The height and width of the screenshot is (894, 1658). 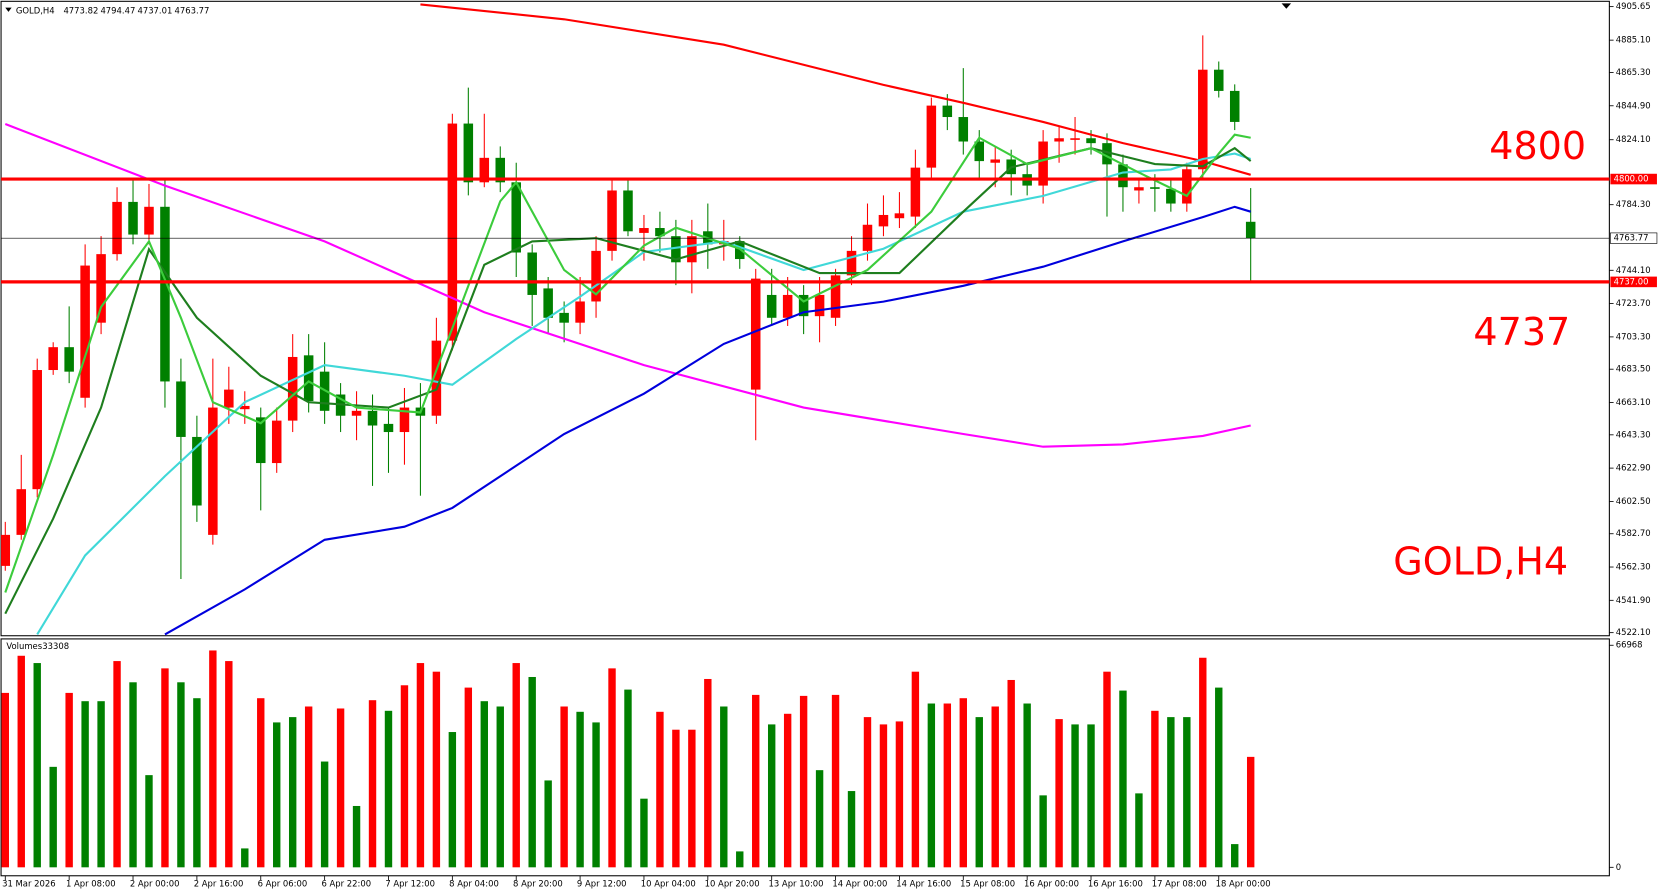 I want to click on x-tick-label: 31 Mar 2026, so click(x=29, y=884).